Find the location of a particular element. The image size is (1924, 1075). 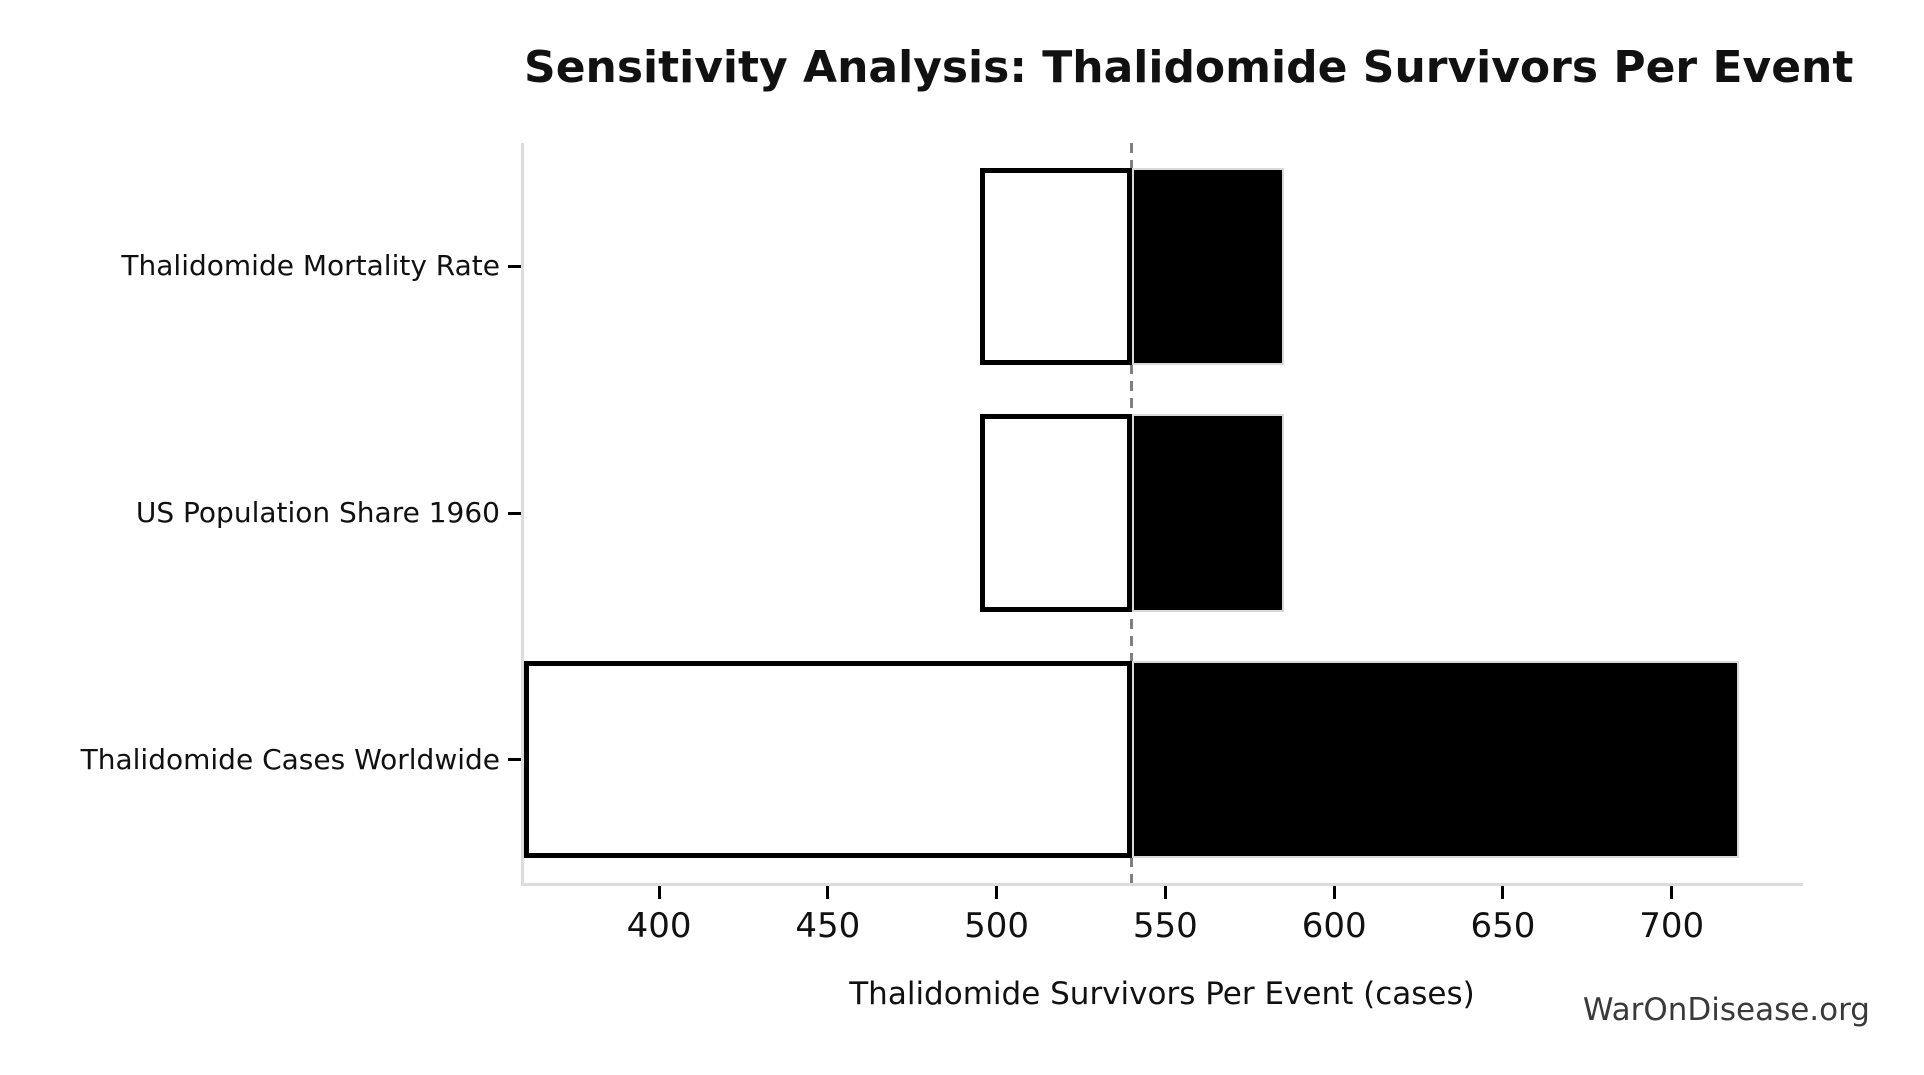

category-label-1: US Population Share 1960 is located at coordinates (317, 512).